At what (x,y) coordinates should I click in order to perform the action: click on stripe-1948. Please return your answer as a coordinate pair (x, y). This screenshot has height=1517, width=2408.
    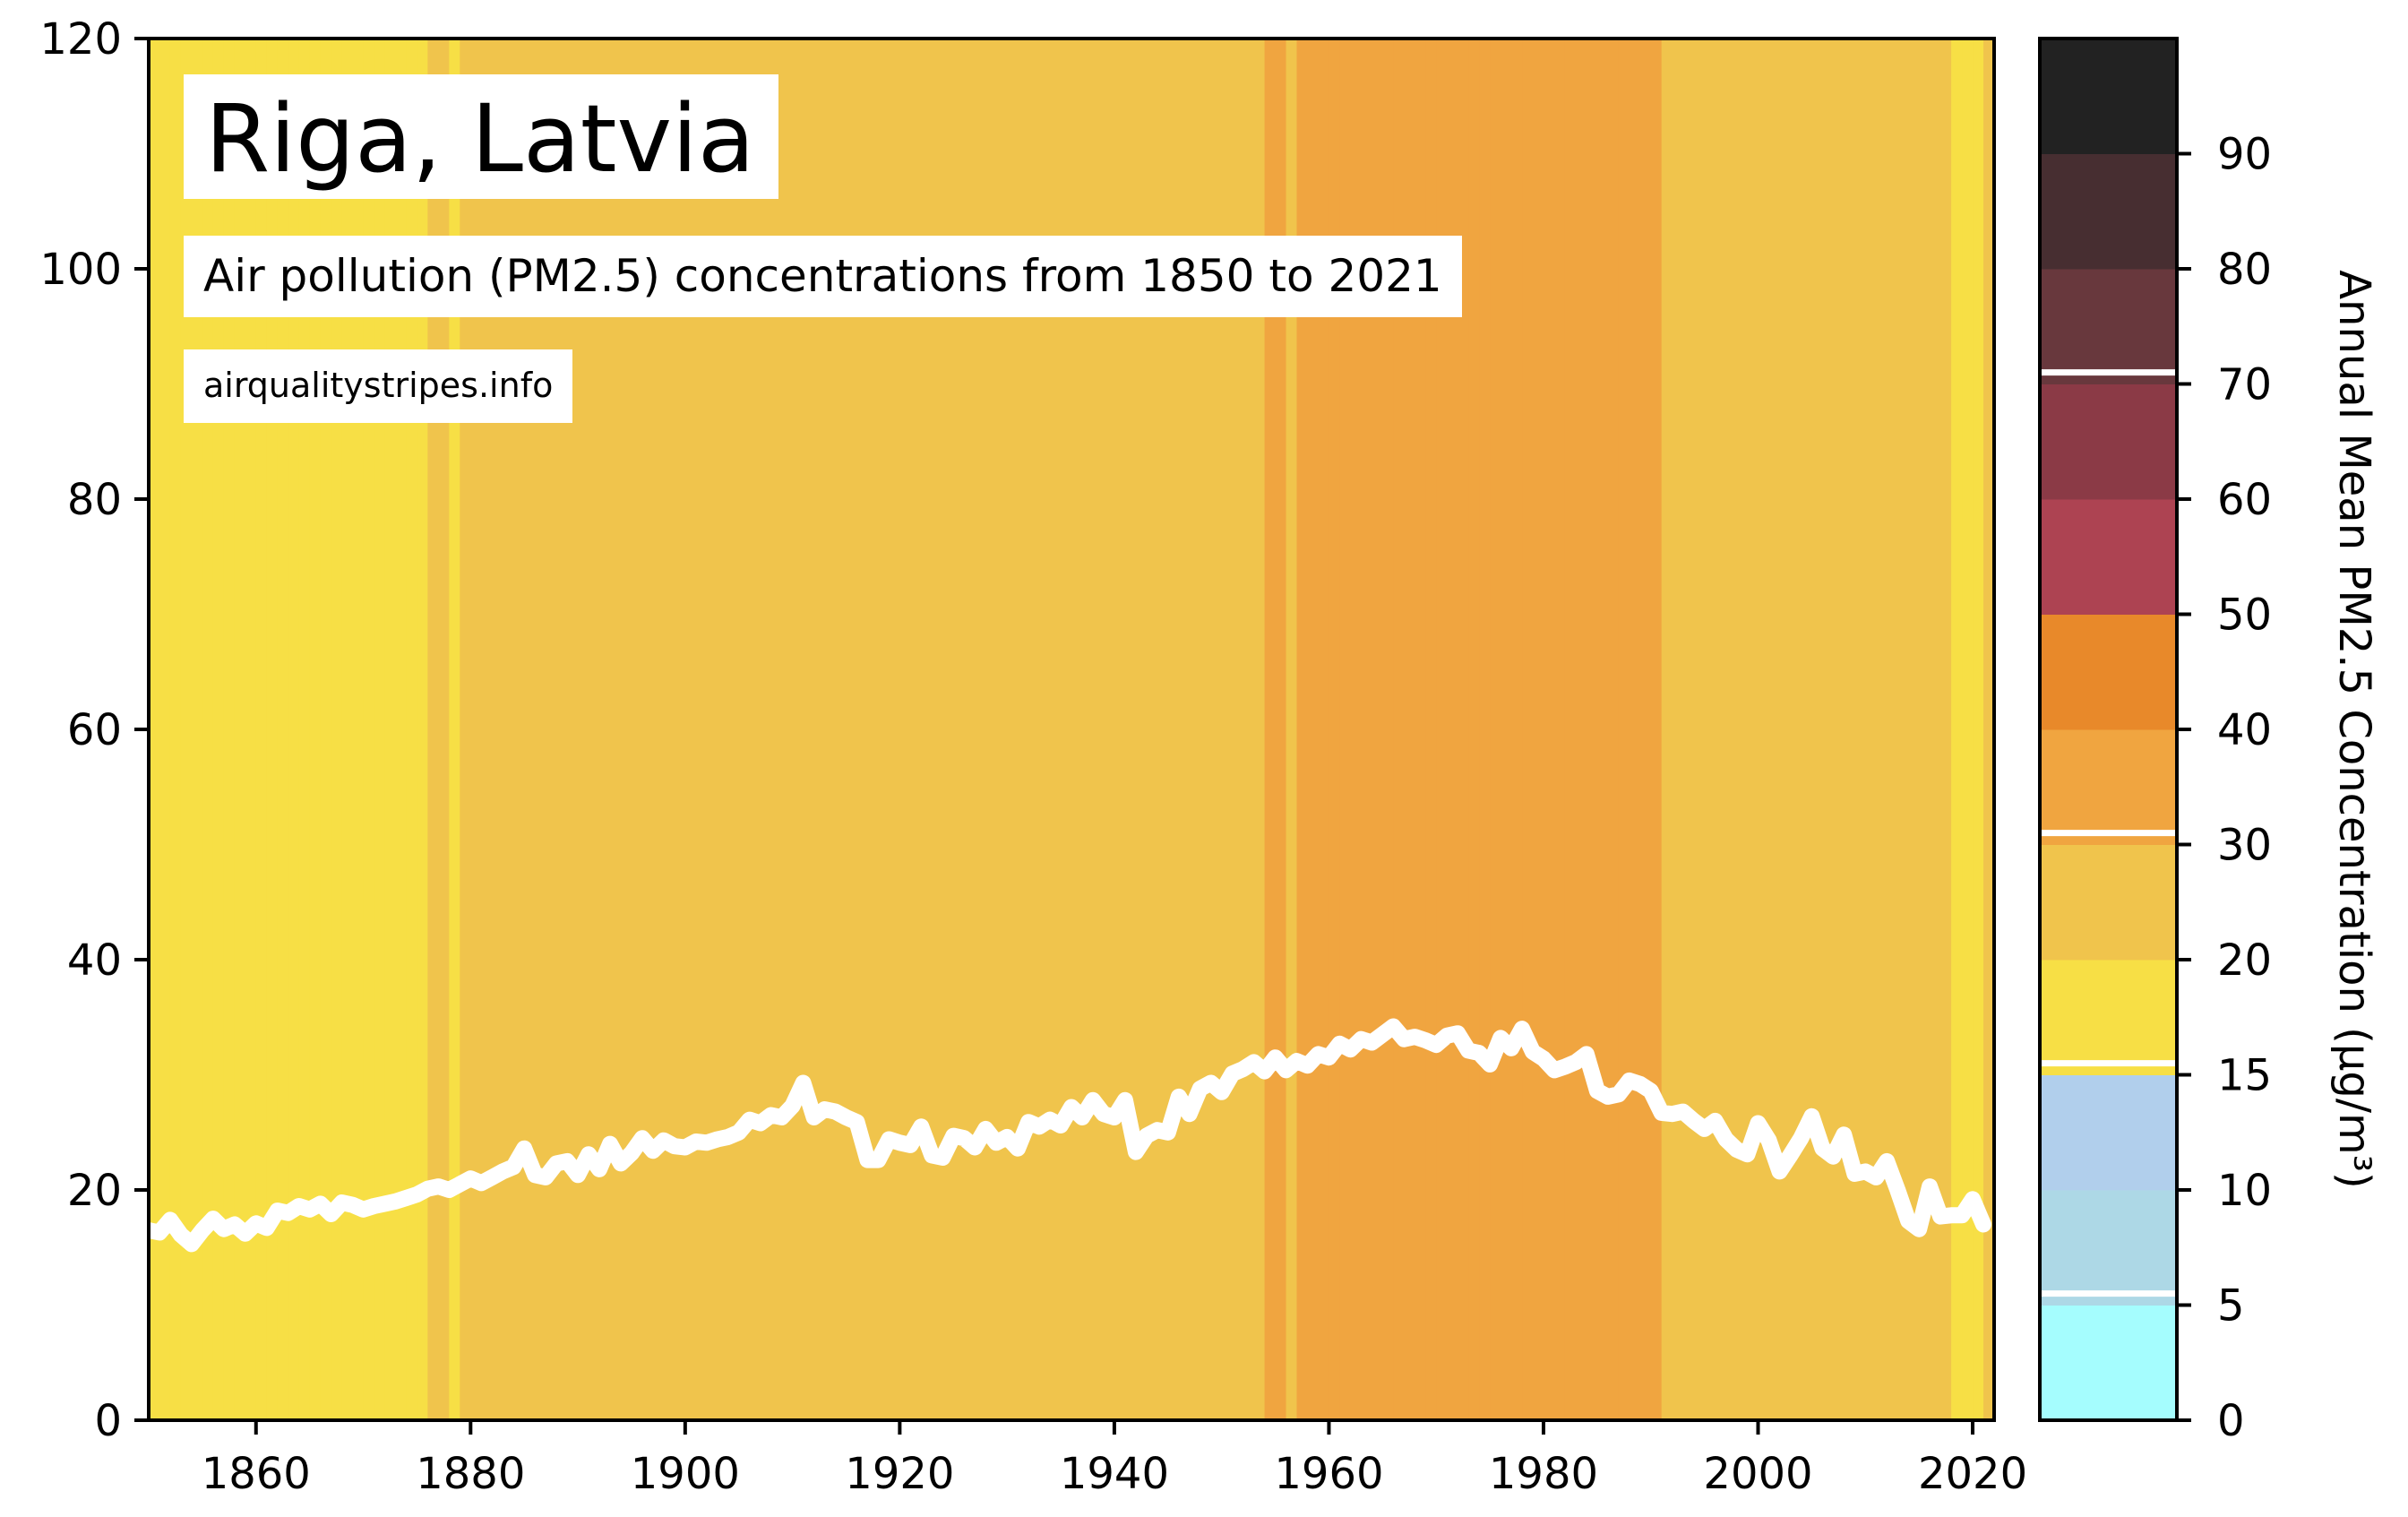
    Looking at the image, I should click on (1206, 729).